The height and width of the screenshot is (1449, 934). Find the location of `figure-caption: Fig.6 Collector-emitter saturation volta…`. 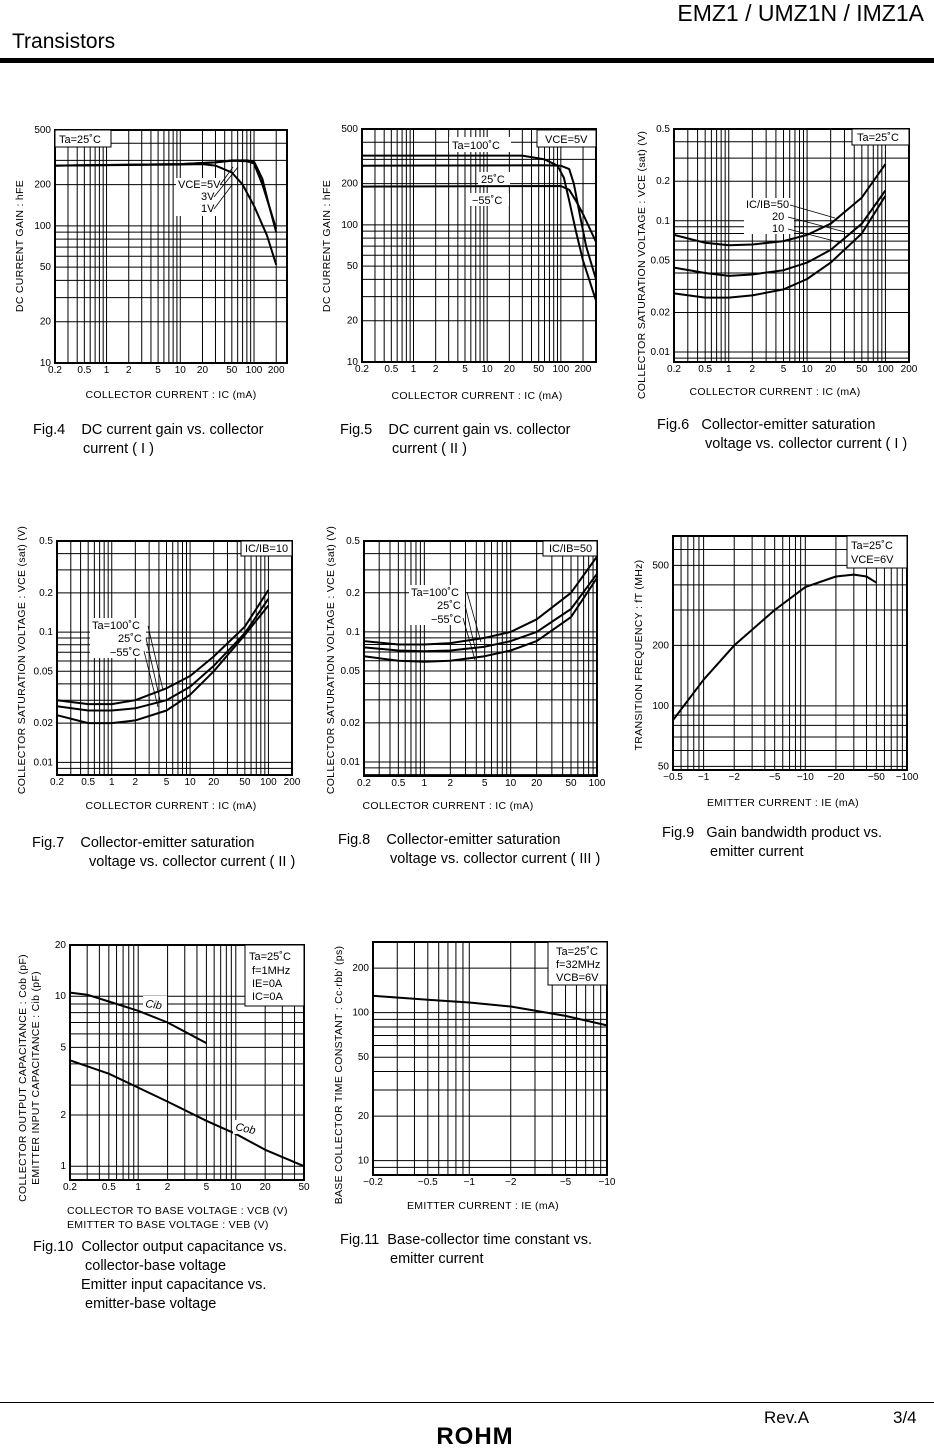

figure-caption: Fig.6 Collector-emitter saturation volta… is located at coordinates (782, 435).